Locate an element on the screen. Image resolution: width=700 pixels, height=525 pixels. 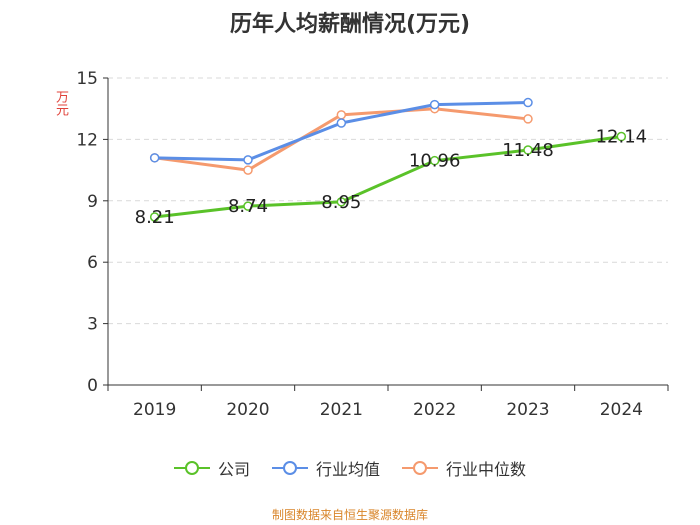
y-axis-label: 万元 is located at coordinates (60, 103).